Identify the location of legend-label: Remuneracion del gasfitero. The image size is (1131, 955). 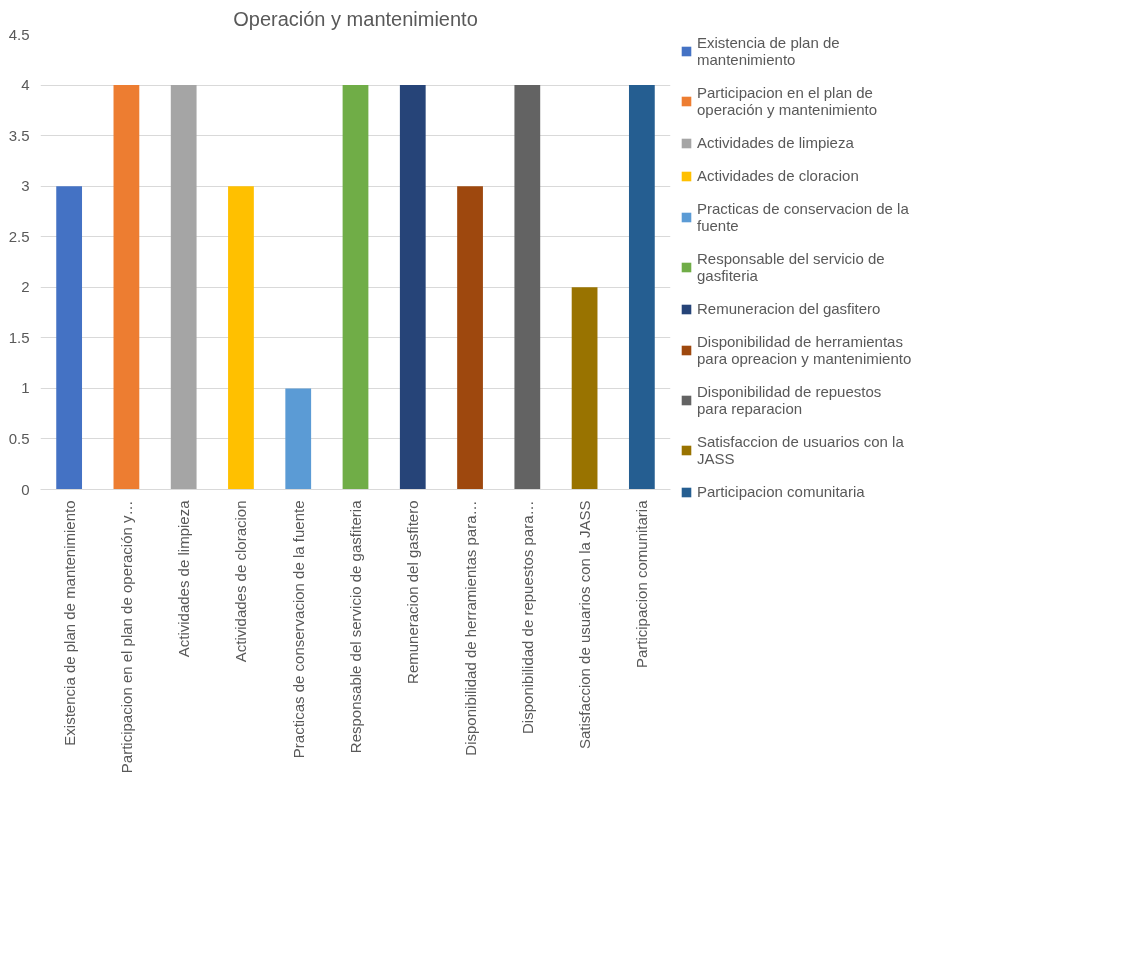
(789, 308).